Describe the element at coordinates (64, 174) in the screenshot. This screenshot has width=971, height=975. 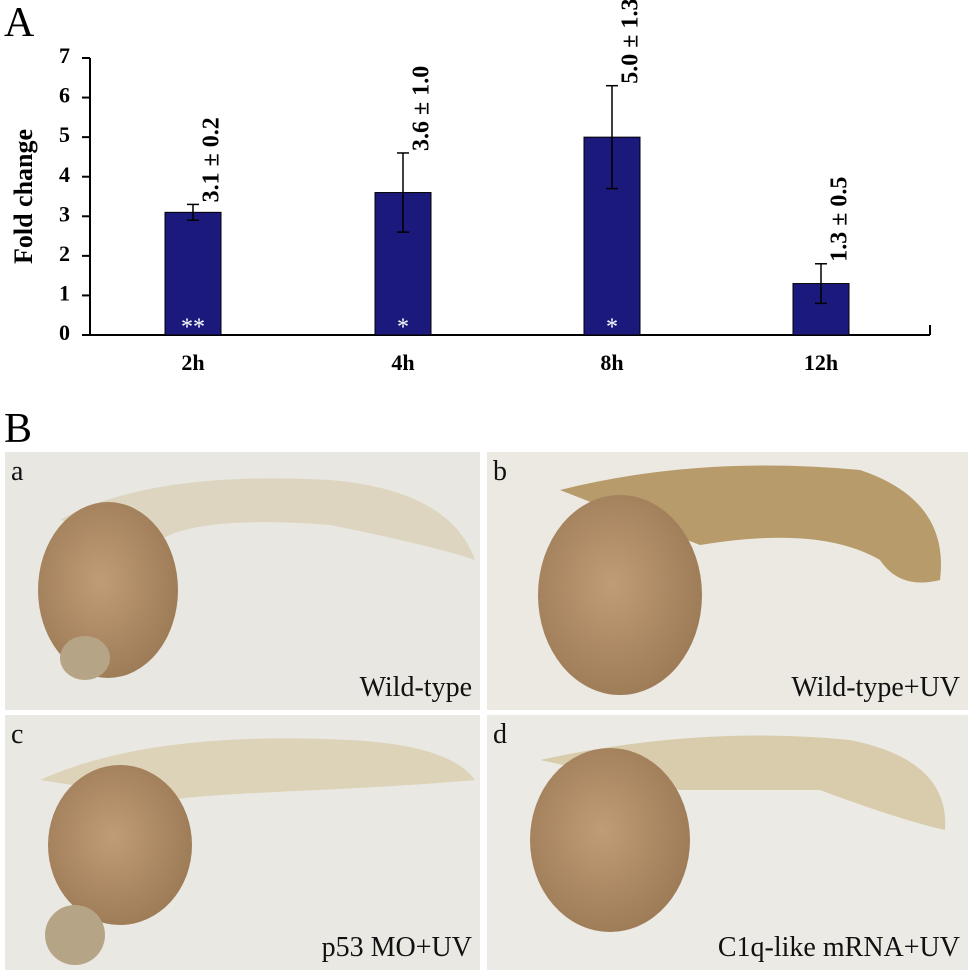
I see `y-tick-label: 4` at that location.